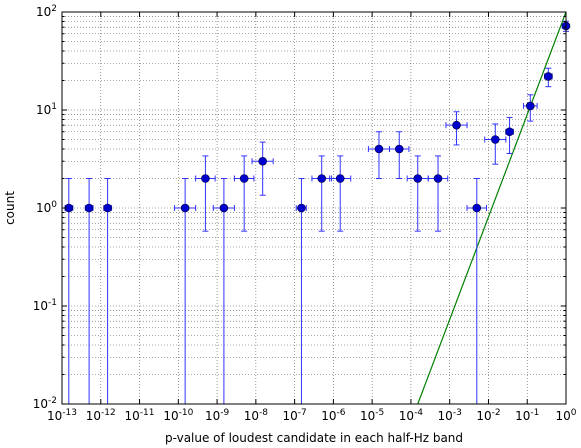  Describe the element at coordinates (140, 415) in the screenshot. I see `x-tick-label: 10⁻¹¹` at that location.